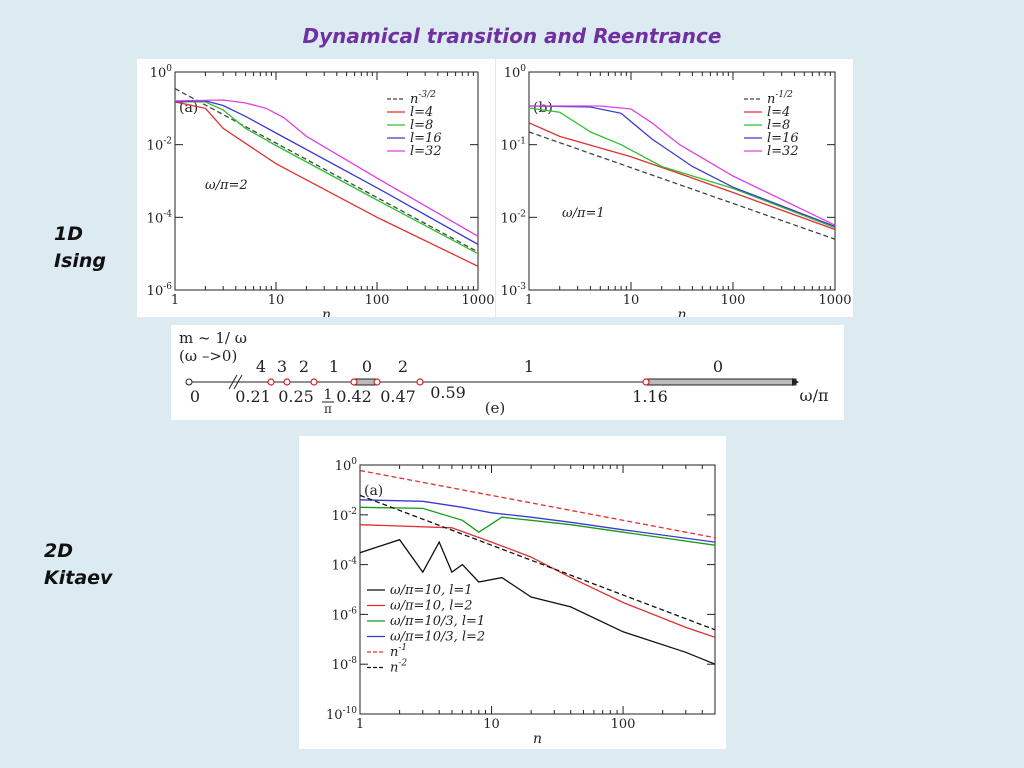 This screenshot has width=1024, height=768. What do you see at coordinates (328, 409) in the screenshot?
I see `phase-tick-label: π` at bounding box center [328, 409].